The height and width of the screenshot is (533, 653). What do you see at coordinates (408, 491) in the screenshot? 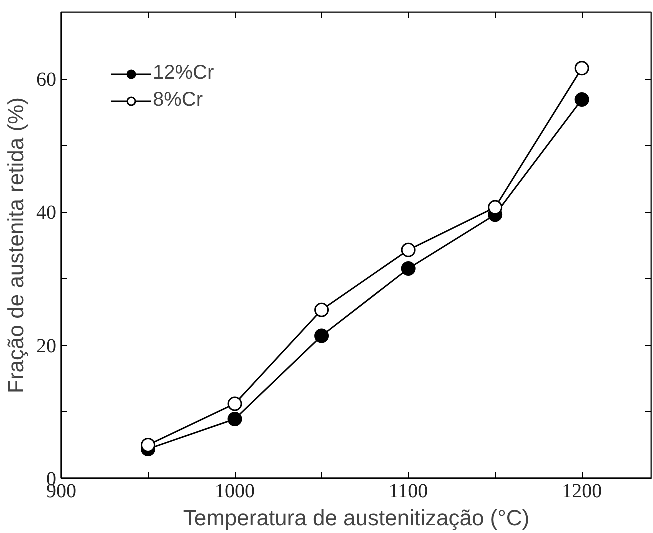
I see `x-tick-label: 1100` at bounding box center [408, 491].